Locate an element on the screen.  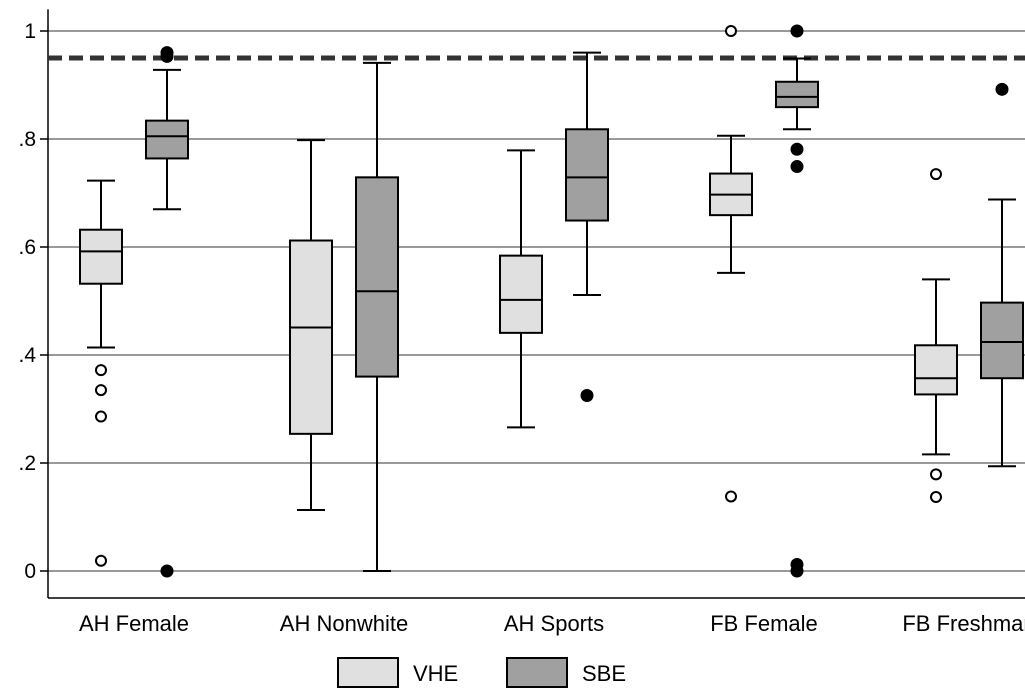
legend-label: VHE is located at coordinates (435, 673).